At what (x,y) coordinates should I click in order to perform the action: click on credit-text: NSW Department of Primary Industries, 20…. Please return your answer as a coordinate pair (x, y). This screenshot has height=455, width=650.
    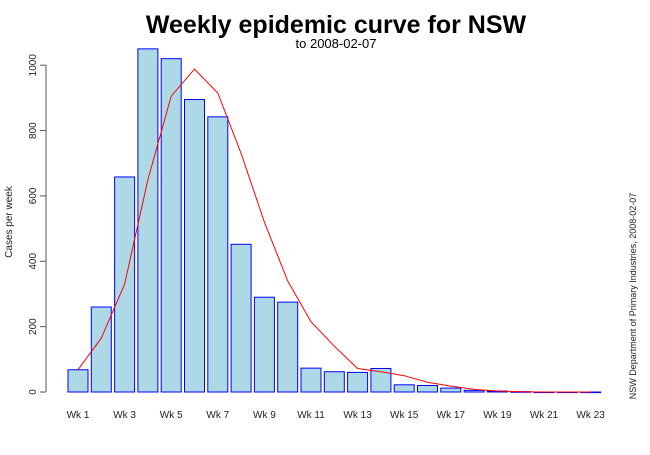
    Looking at the image, I should click on (633, 296).